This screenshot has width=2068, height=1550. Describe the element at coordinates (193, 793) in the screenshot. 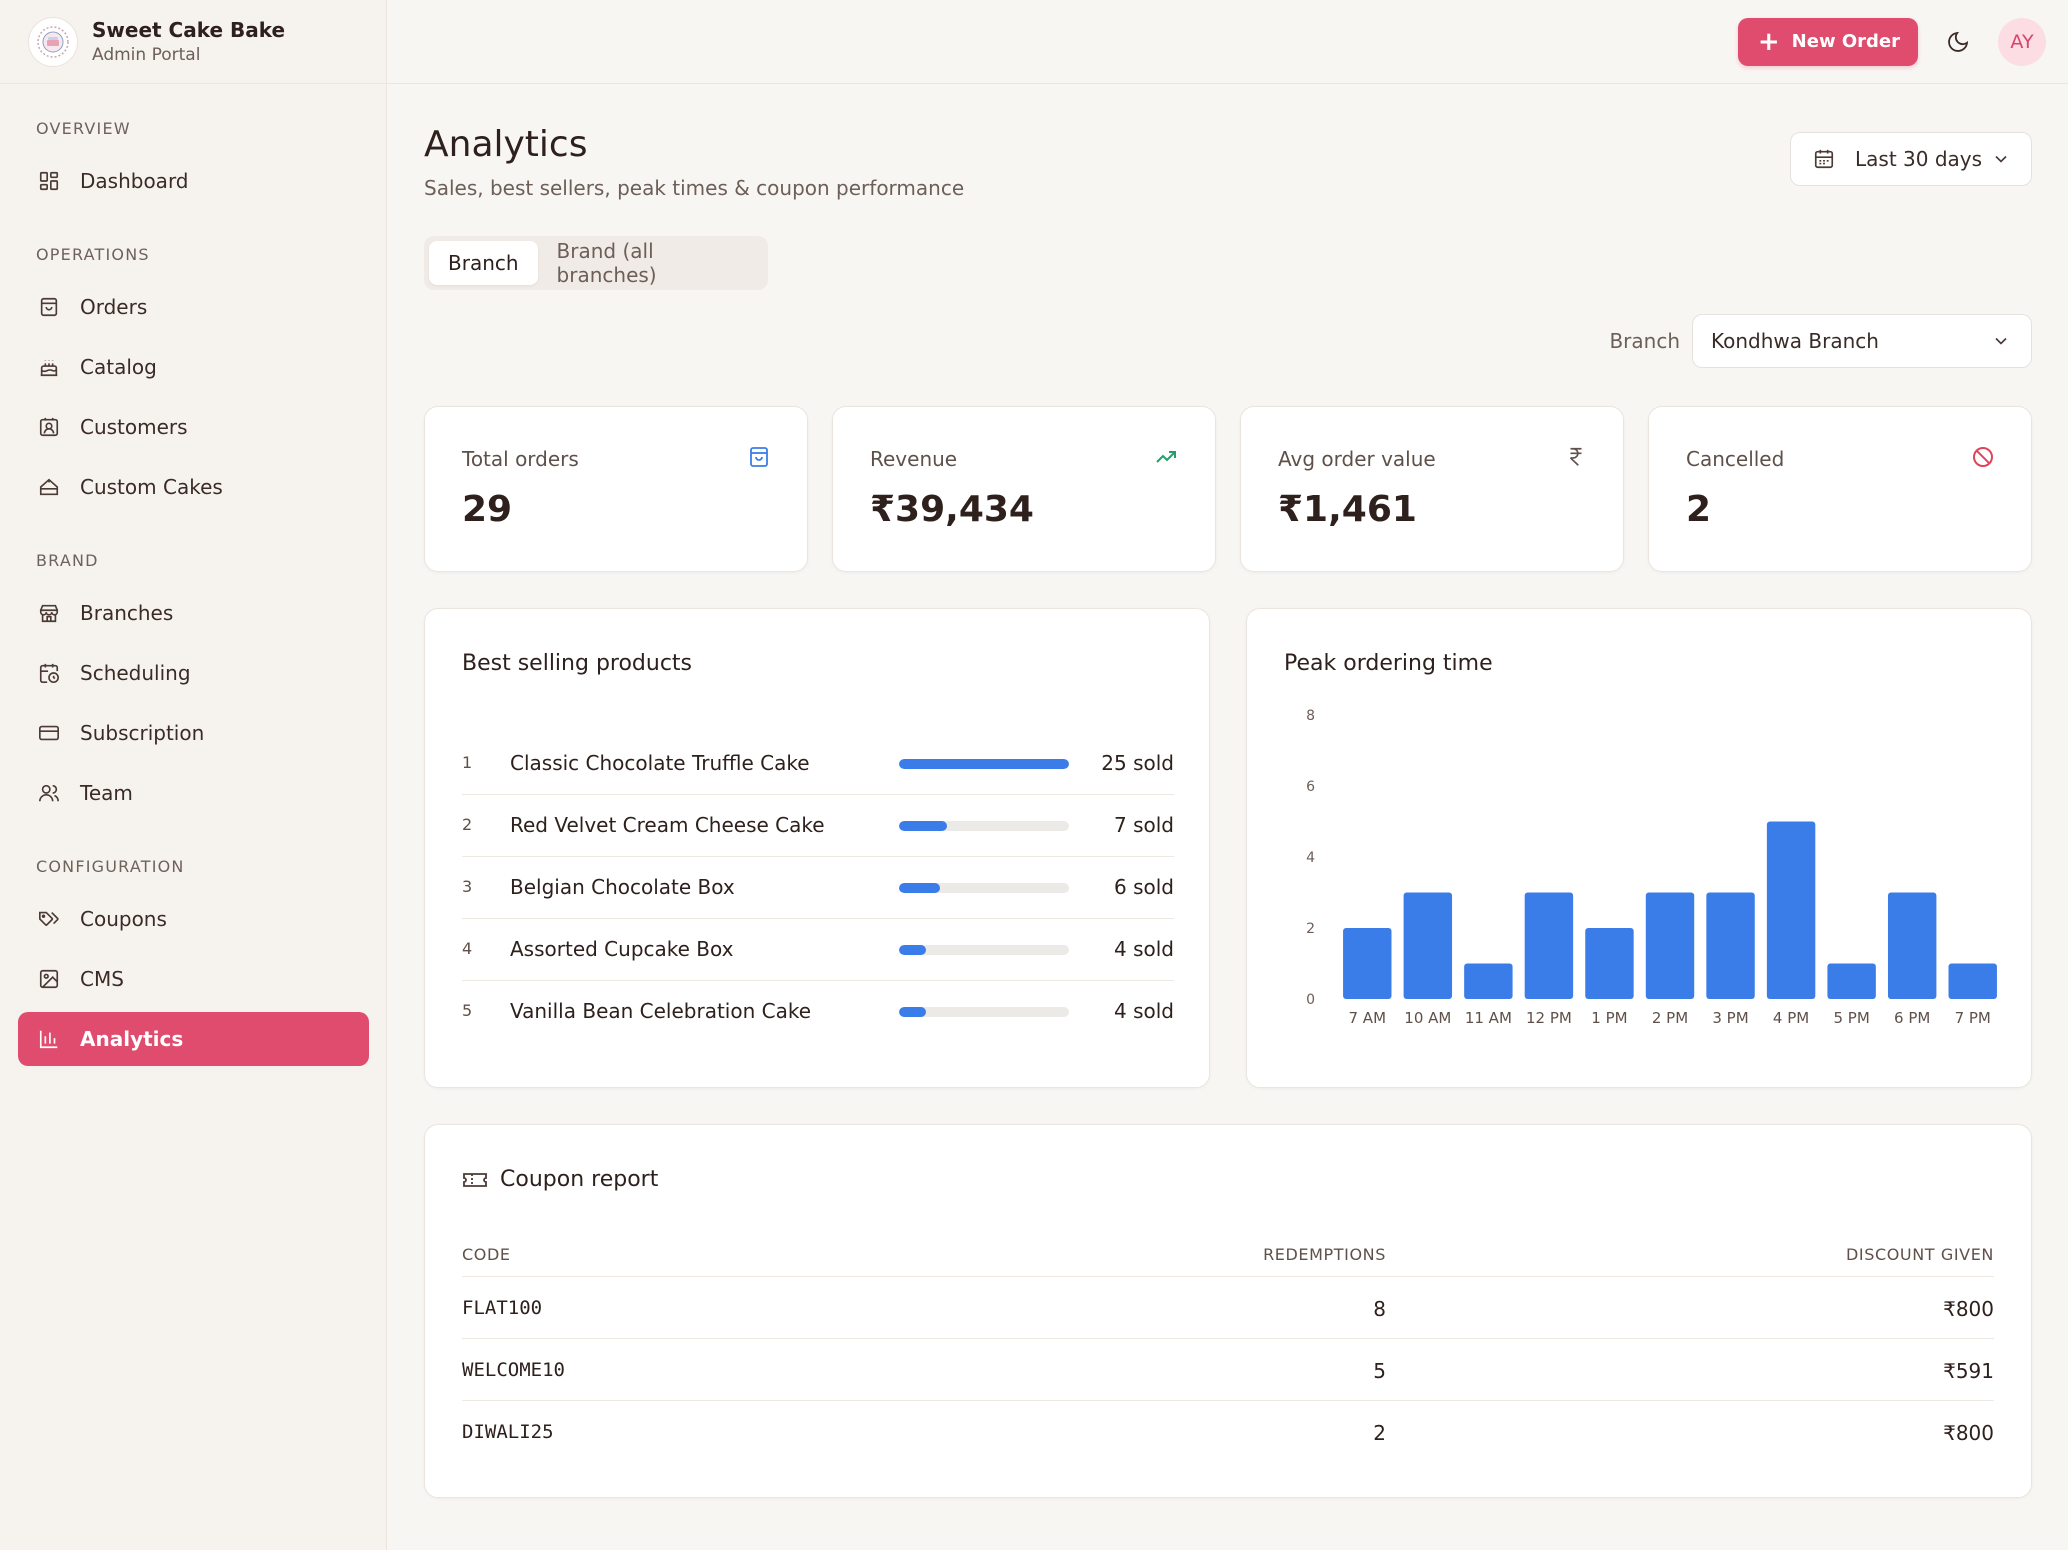

I see `sidebar-item-team: Team` at that location.